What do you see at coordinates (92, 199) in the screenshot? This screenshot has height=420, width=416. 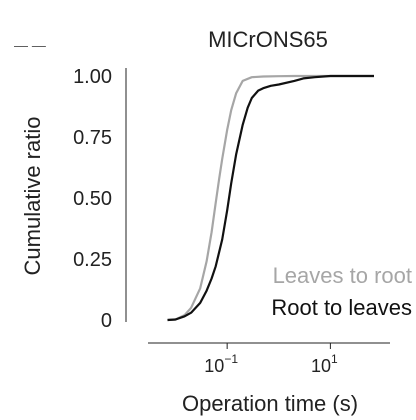 I see `y-tick-label: 0.50` at bounding box center [92, 199].